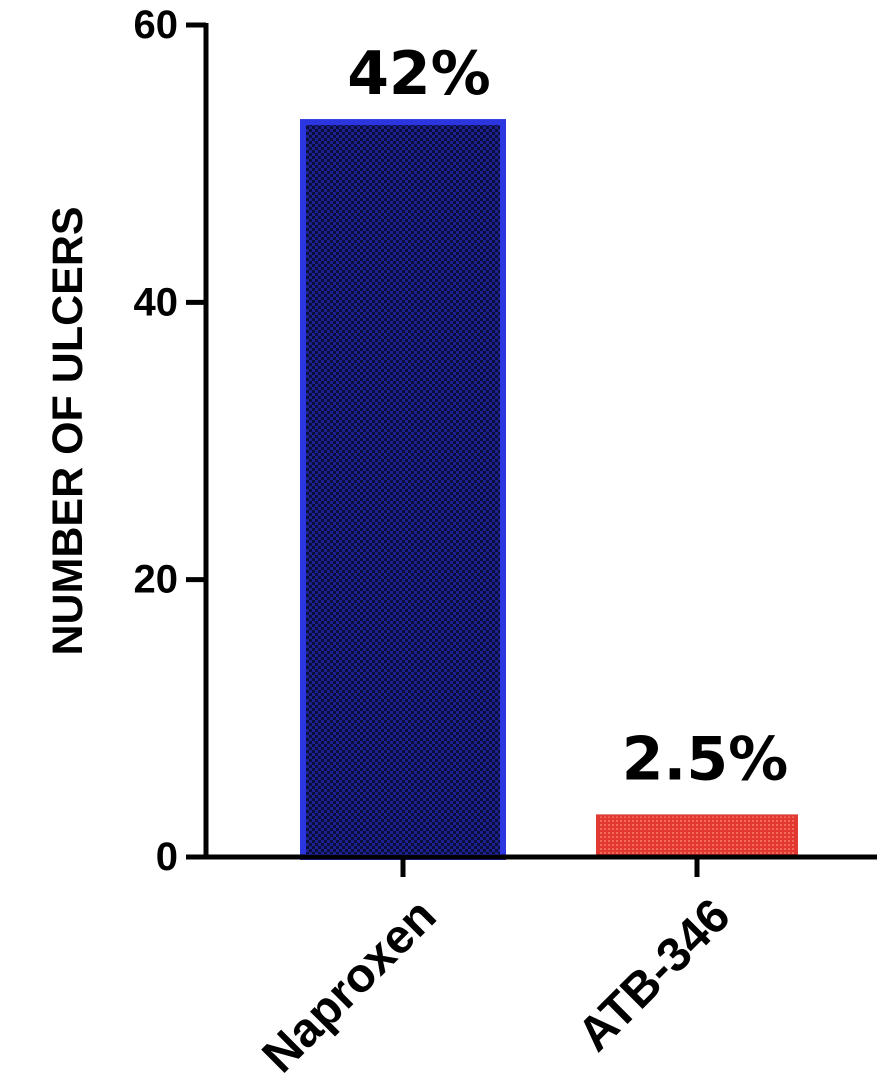 This screenshot has width=877, height=1074. Describe the element at coordinates (156, 580) in the screenshot. I see `y-tick-label-20: 20` at that location.